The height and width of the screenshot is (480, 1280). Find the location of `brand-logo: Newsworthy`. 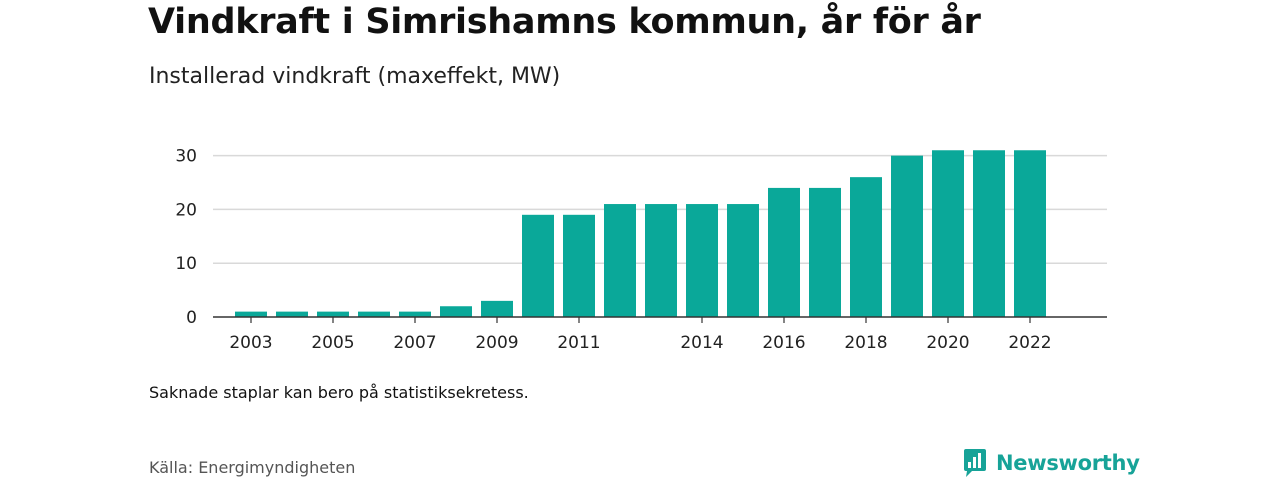

brand-logo: Newsworthy is located at coordinates (1051, 463).